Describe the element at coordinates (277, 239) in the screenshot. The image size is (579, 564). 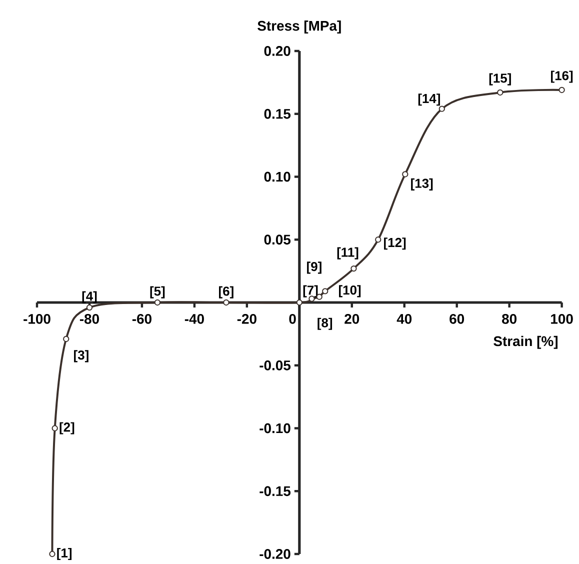
I see `y-tick-label: 0.05` at that location.